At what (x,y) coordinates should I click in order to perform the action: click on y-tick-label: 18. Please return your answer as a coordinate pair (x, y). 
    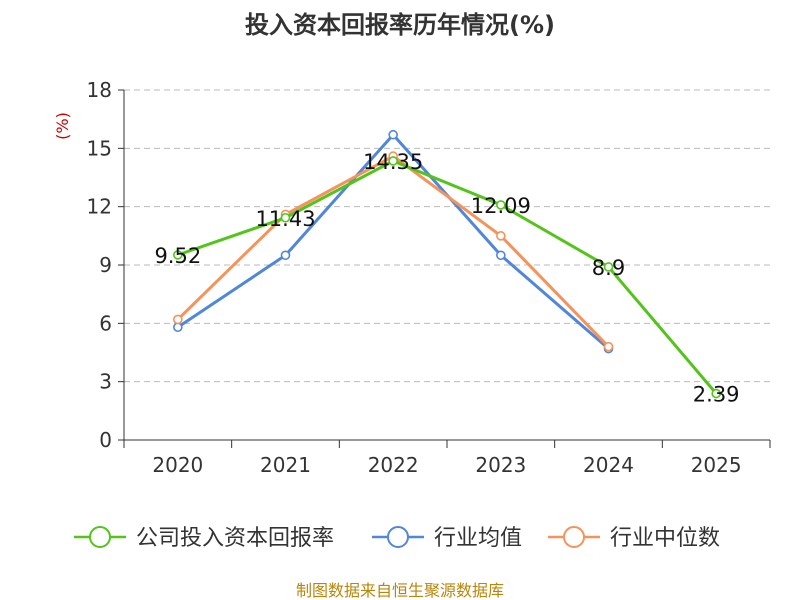
    Looking at the image, I should click on (99, 90).